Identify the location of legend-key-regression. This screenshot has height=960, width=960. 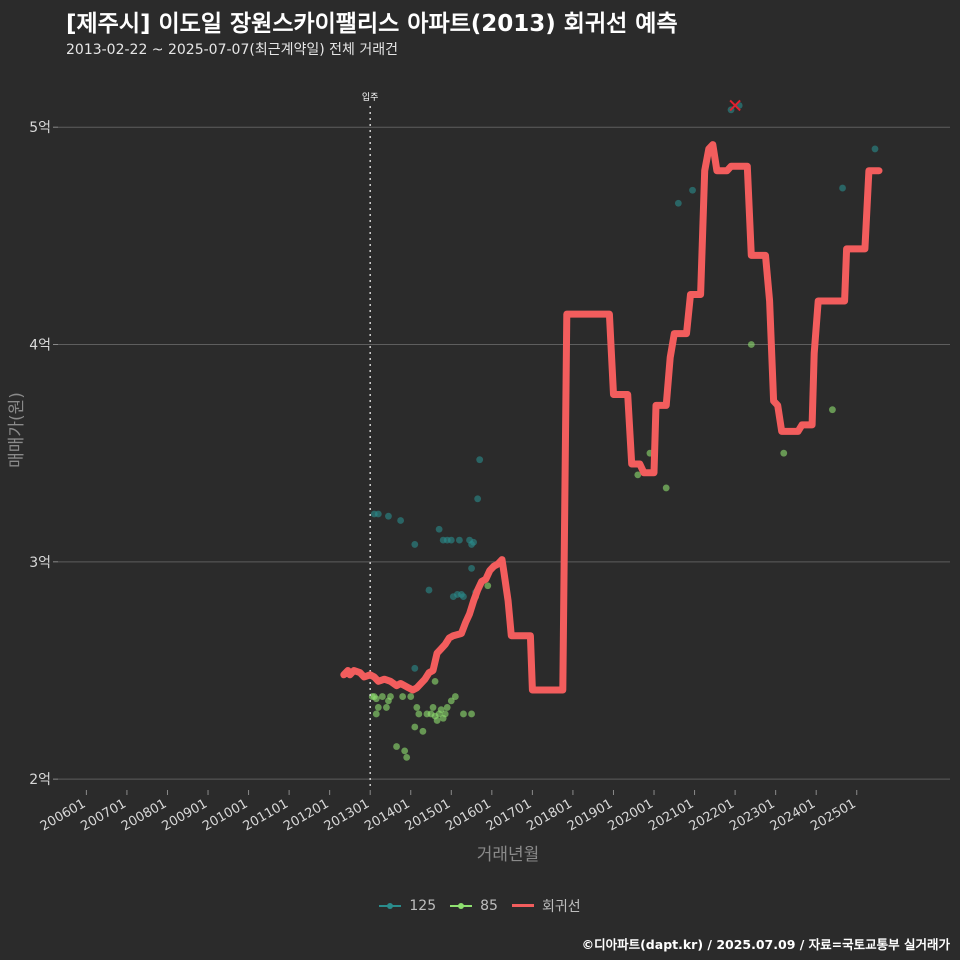
(522, 906).